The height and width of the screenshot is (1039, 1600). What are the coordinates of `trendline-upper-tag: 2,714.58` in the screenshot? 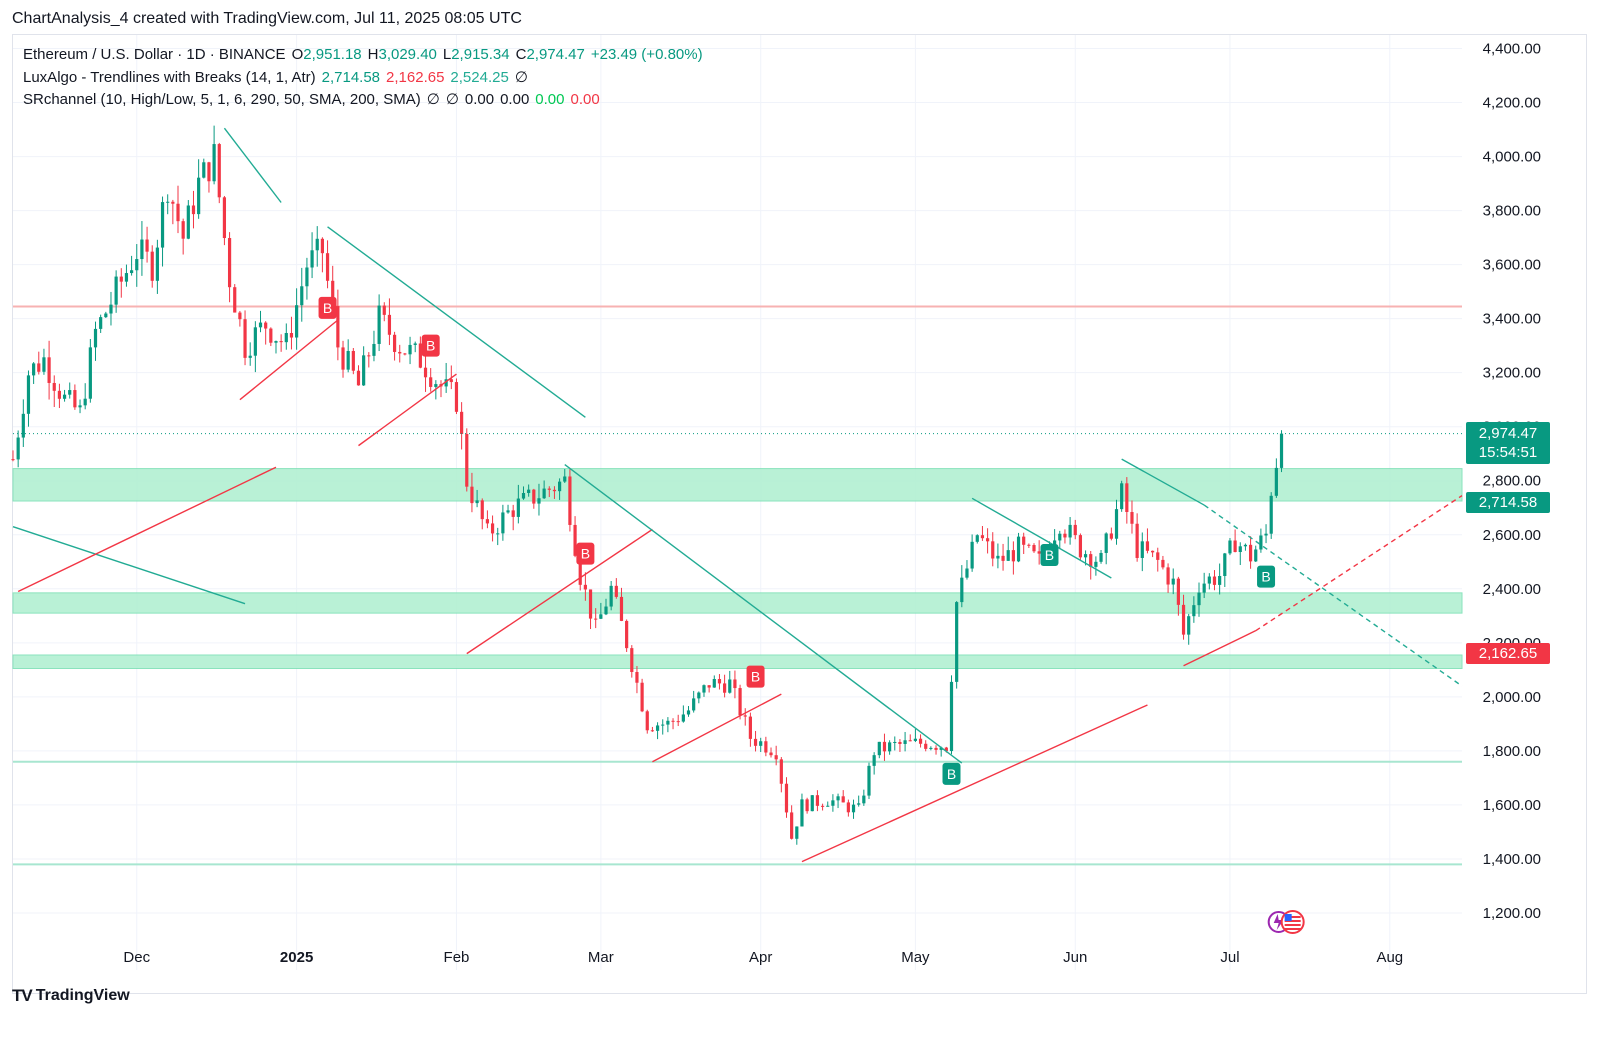 It's located at (1508, 502).